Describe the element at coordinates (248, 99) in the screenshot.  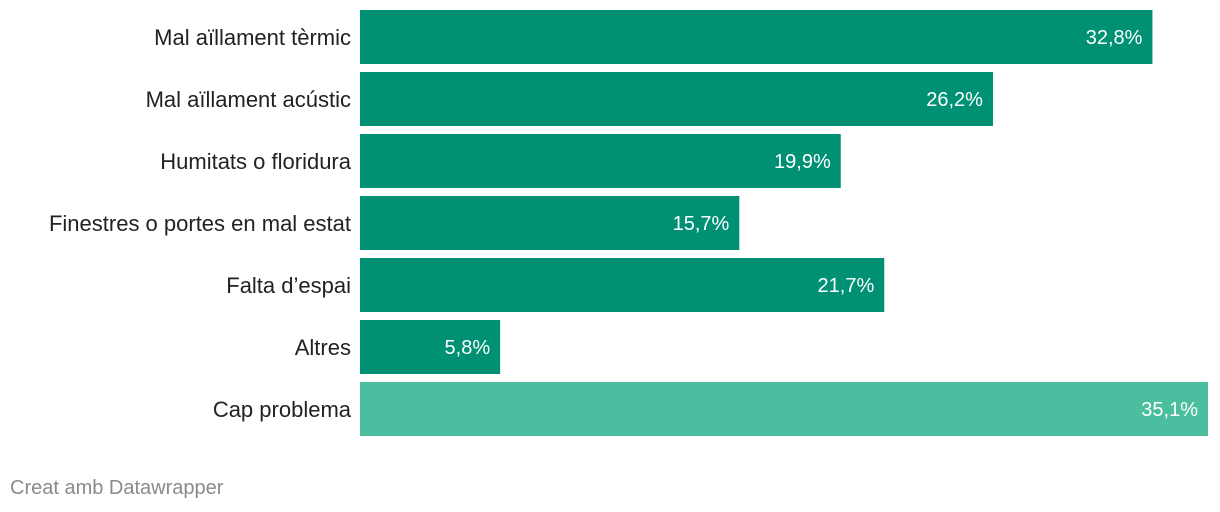
I see `category-label: Mal aïllament acústic` at that location.